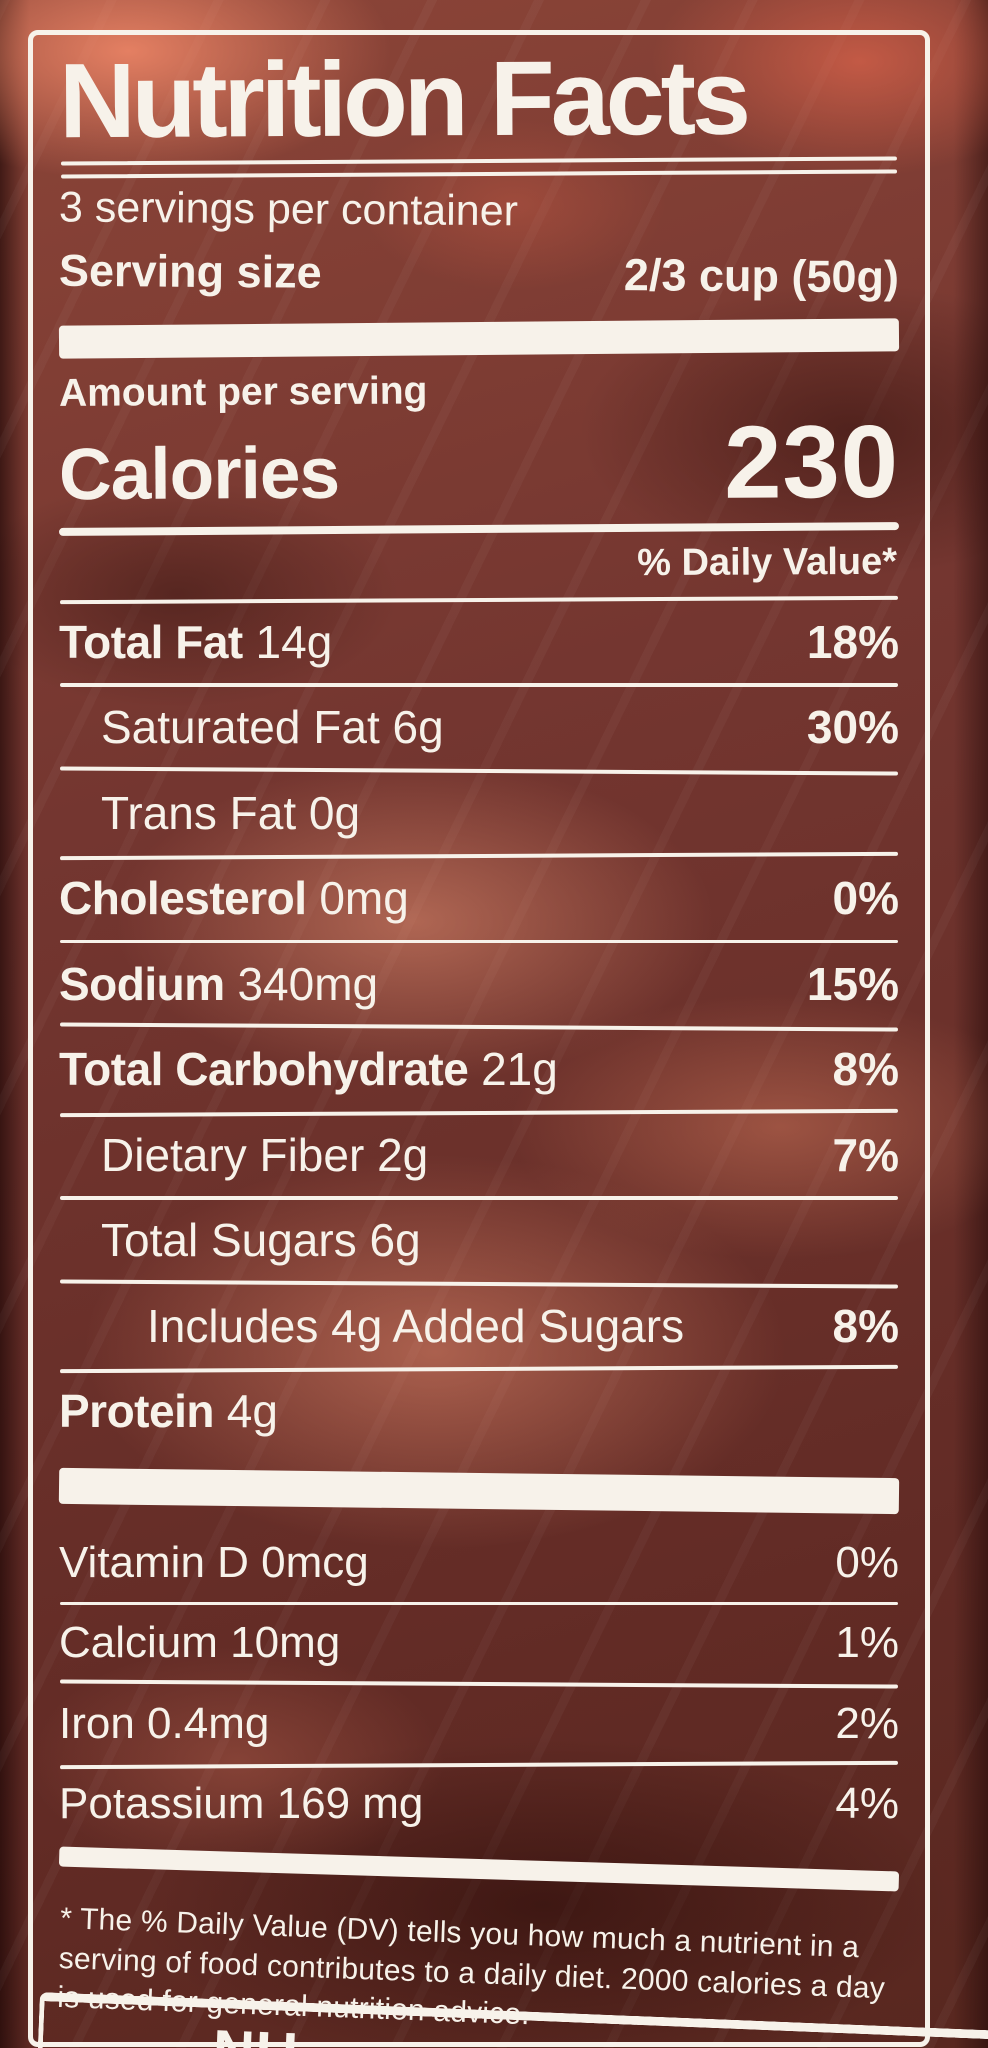  I want to click on nutrient-row-total-fat: Total Fat 14g 18%, so click(479, 639).